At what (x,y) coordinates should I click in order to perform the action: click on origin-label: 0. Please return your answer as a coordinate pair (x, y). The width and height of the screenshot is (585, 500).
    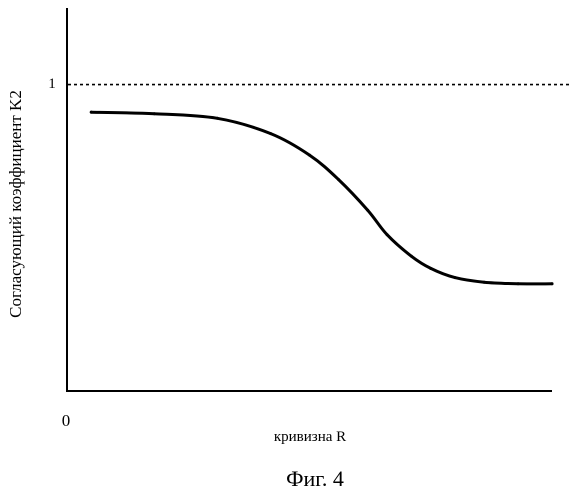
    Looking at the image, I should click on (66, 420).